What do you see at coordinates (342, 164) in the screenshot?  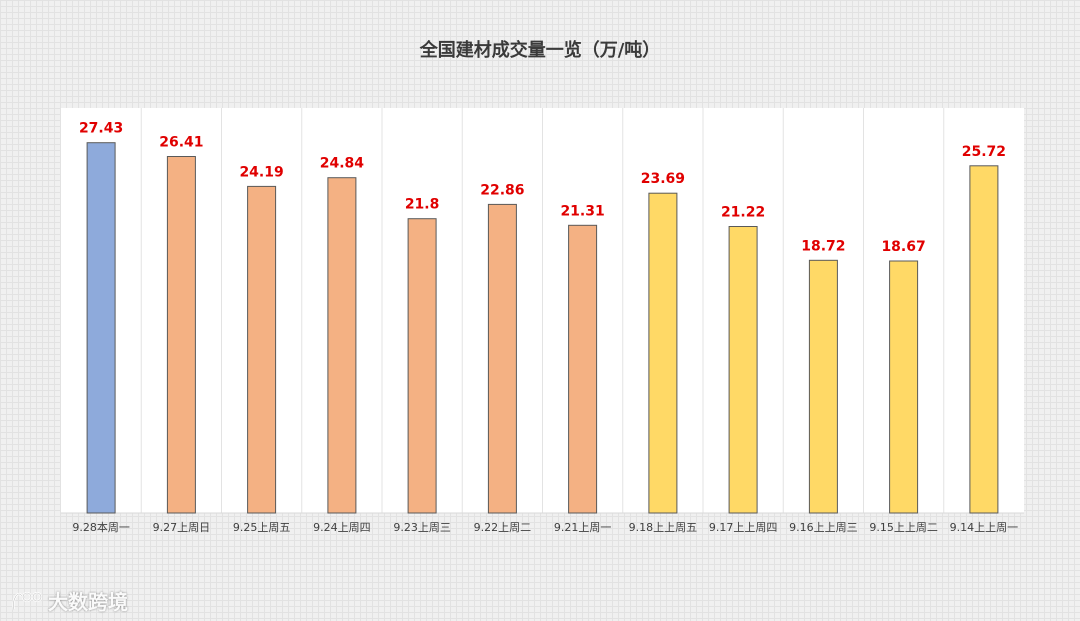 I see `data-label: 24.84` at bounding box center [342, 164].